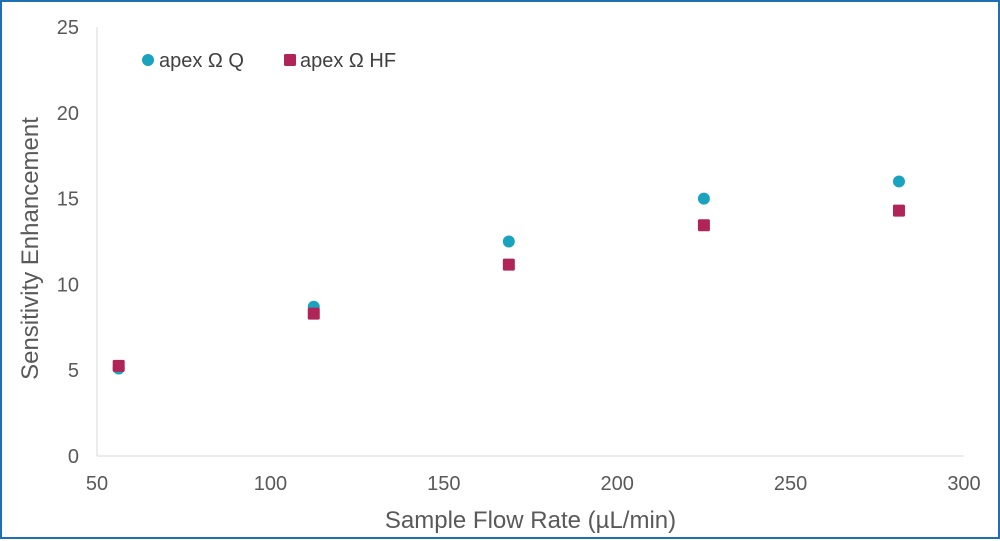 This screenshot has width=1000, height=541. Describe the element at coordinates (533, 484) in the screenshot. I see `x-tick-labels: 50 100 150 200 250 300` at that location.